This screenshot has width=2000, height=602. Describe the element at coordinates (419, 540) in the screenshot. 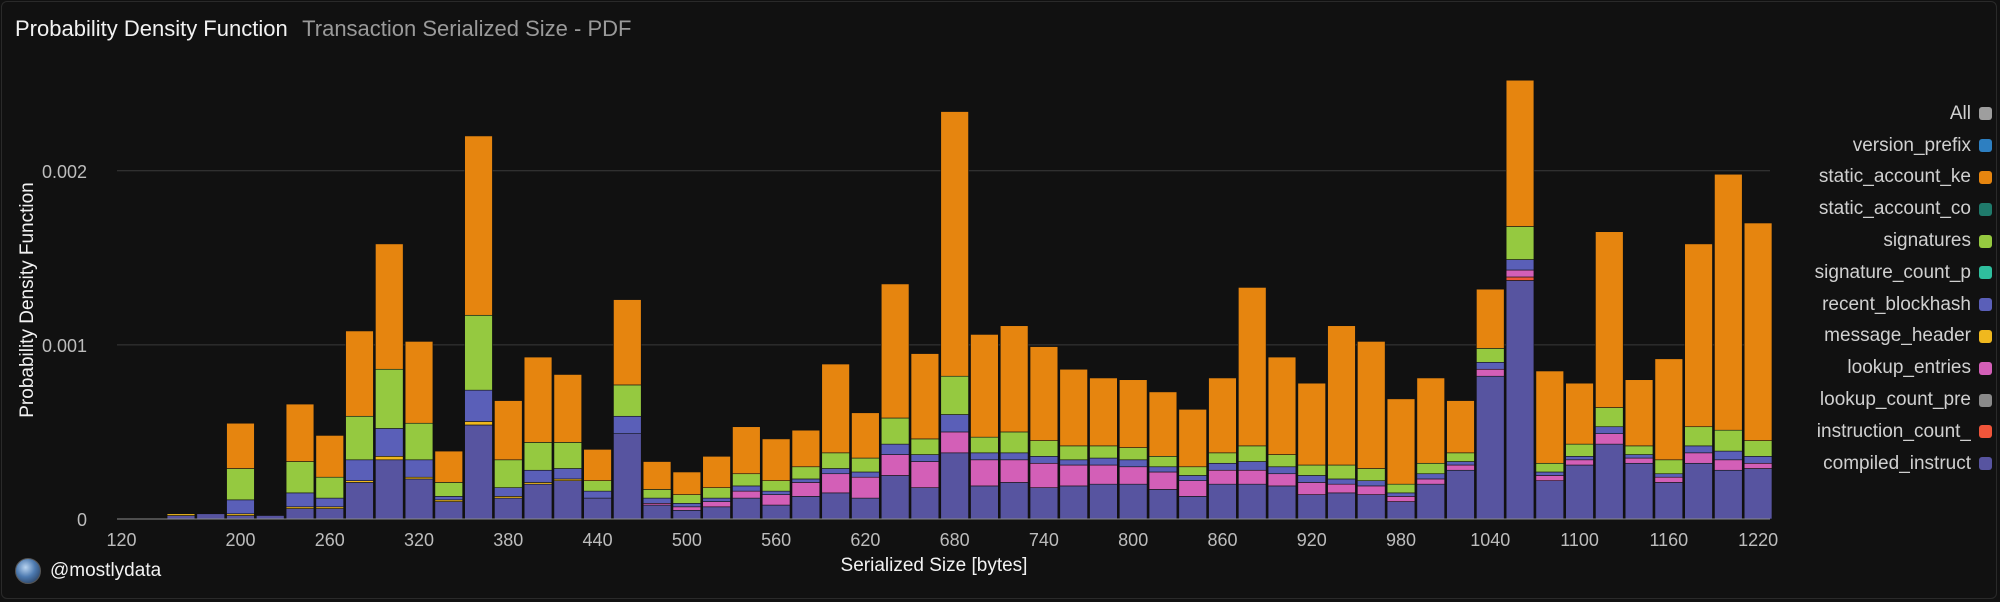

I see `x-tick-label: 320` at that location.